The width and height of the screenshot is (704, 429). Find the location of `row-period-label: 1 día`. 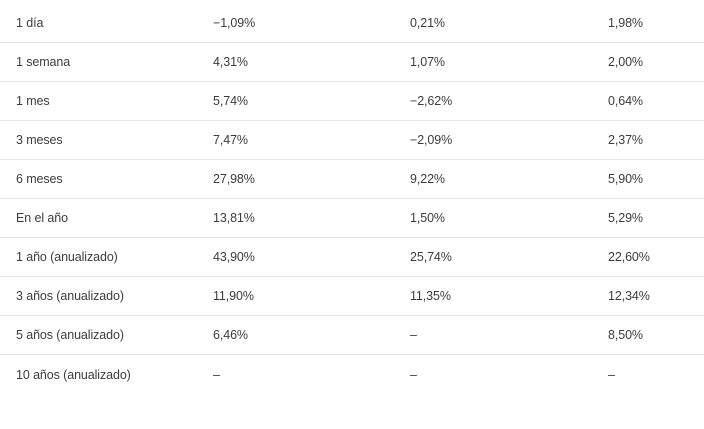

row-period-label: 1 día is located at coordinates (30, 23).